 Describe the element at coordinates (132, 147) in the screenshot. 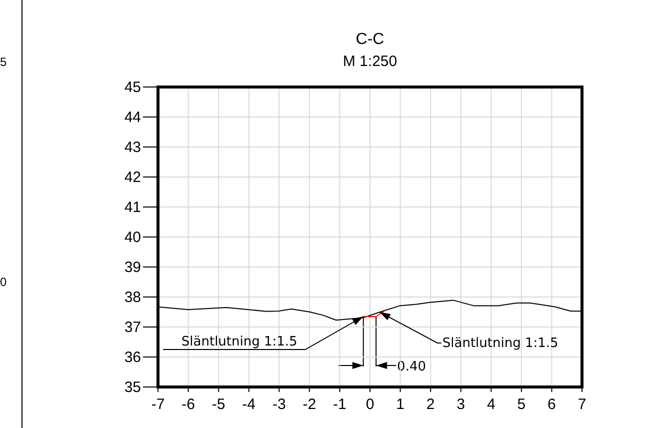

I see `y-tick-label: 43` at that location.